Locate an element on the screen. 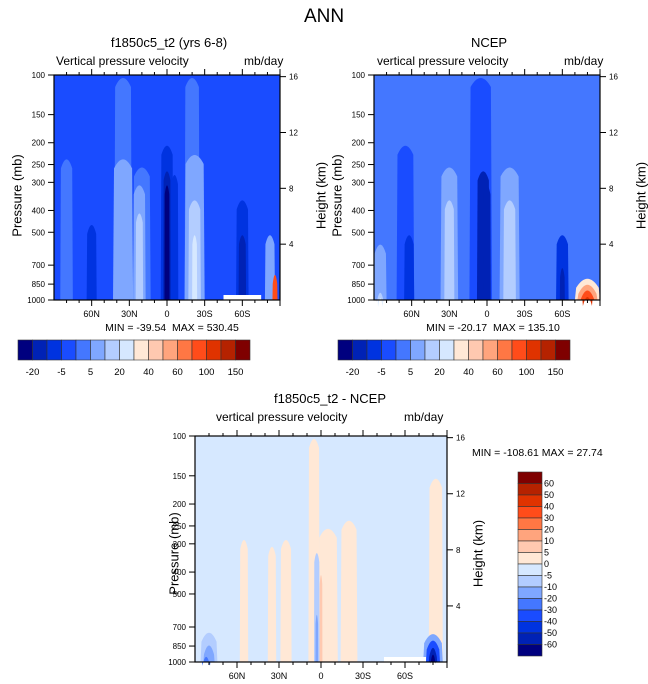  x-tick-label: 60S is located at coordinates (405, 676).